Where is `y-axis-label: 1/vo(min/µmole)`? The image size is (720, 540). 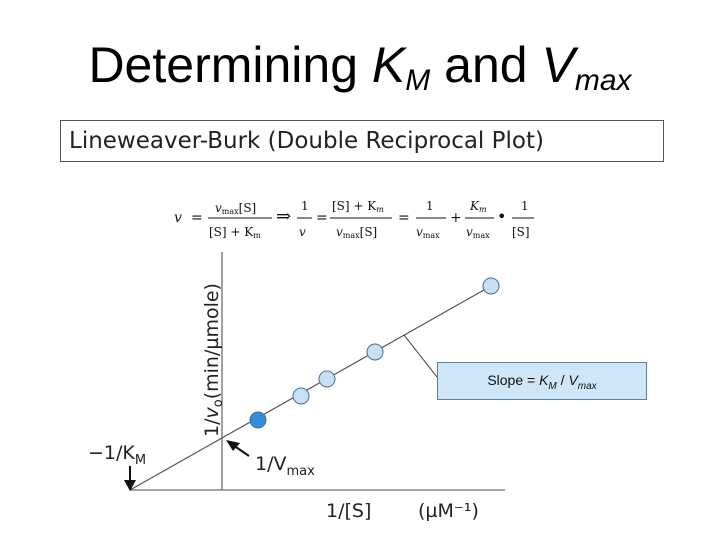
y-axis-label: 1/vo(min/µmole) is located at coordinates (213, 360).